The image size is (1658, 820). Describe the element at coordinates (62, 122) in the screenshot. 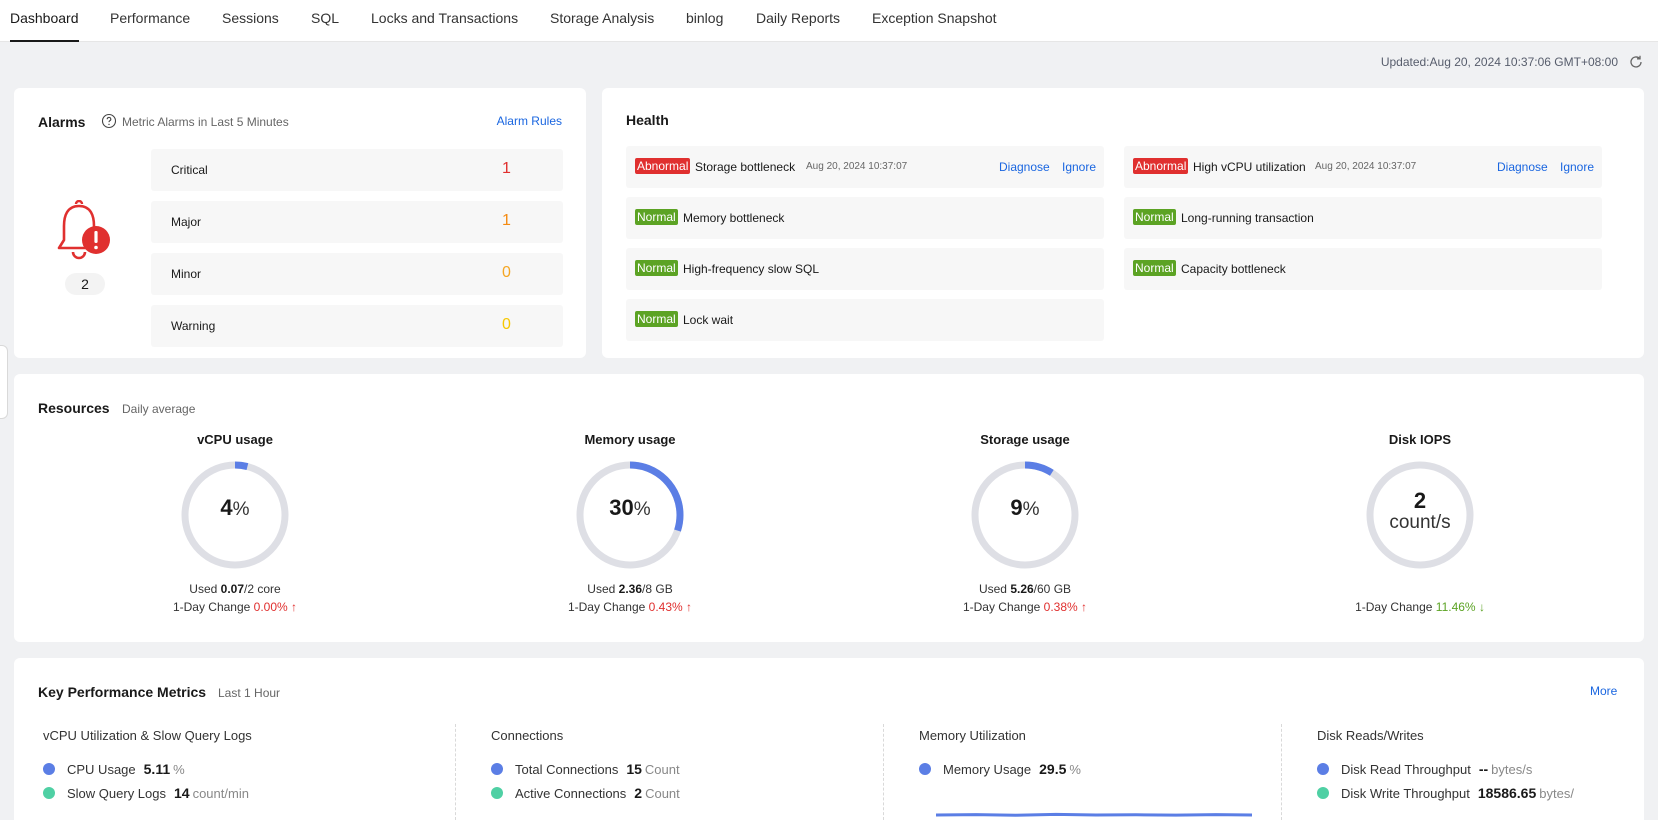

I see `alarms-title: Alarms` at that location.